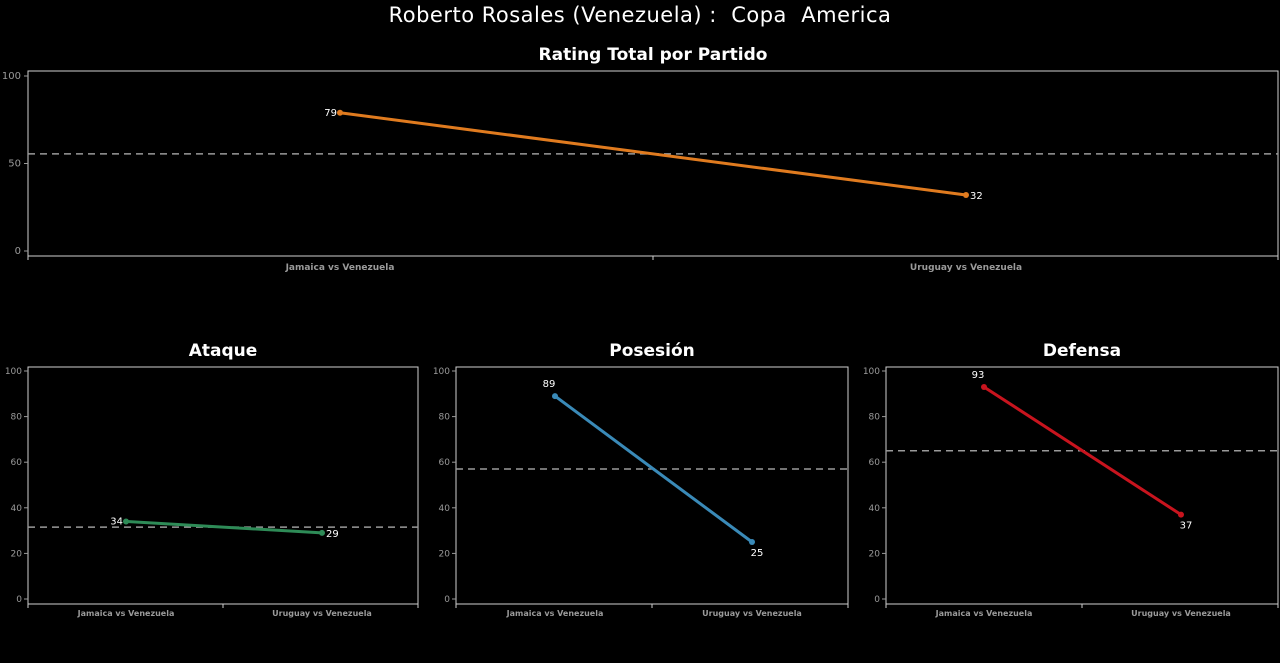  I want to click on ataque-ytick-label: 100, so click(13, 372).